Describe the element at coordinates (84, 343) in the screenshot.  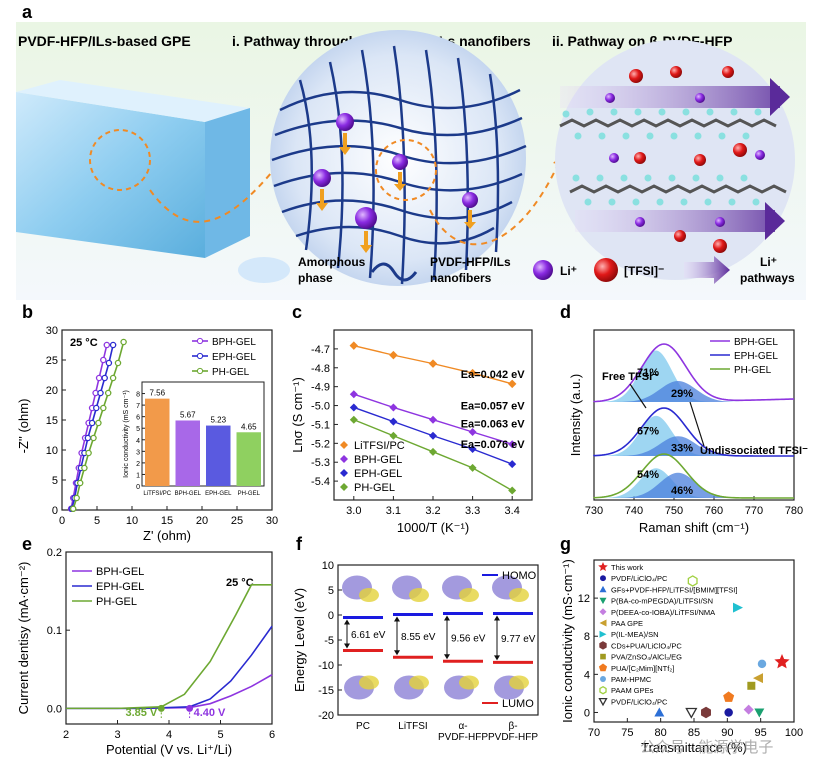
I see `annotation-temp: 25 °C` at that location.